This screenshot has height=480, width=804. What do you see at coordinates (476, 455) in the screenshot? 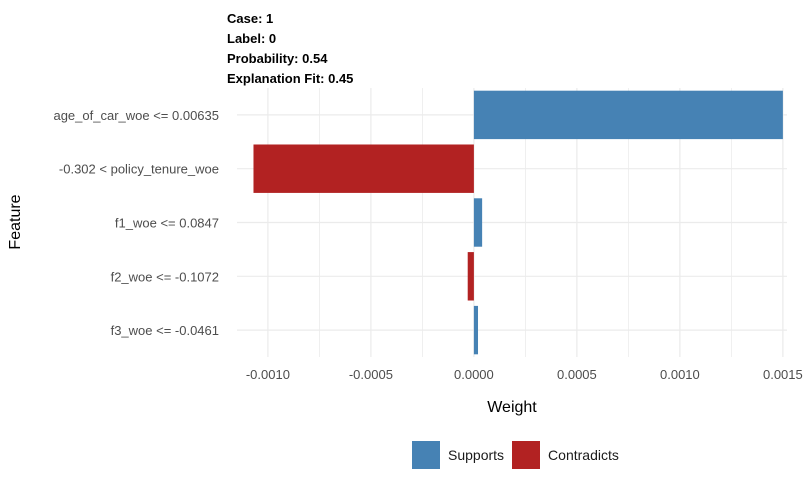
I see `legend-label-supports: Supports` at bounding box center [476, 455].